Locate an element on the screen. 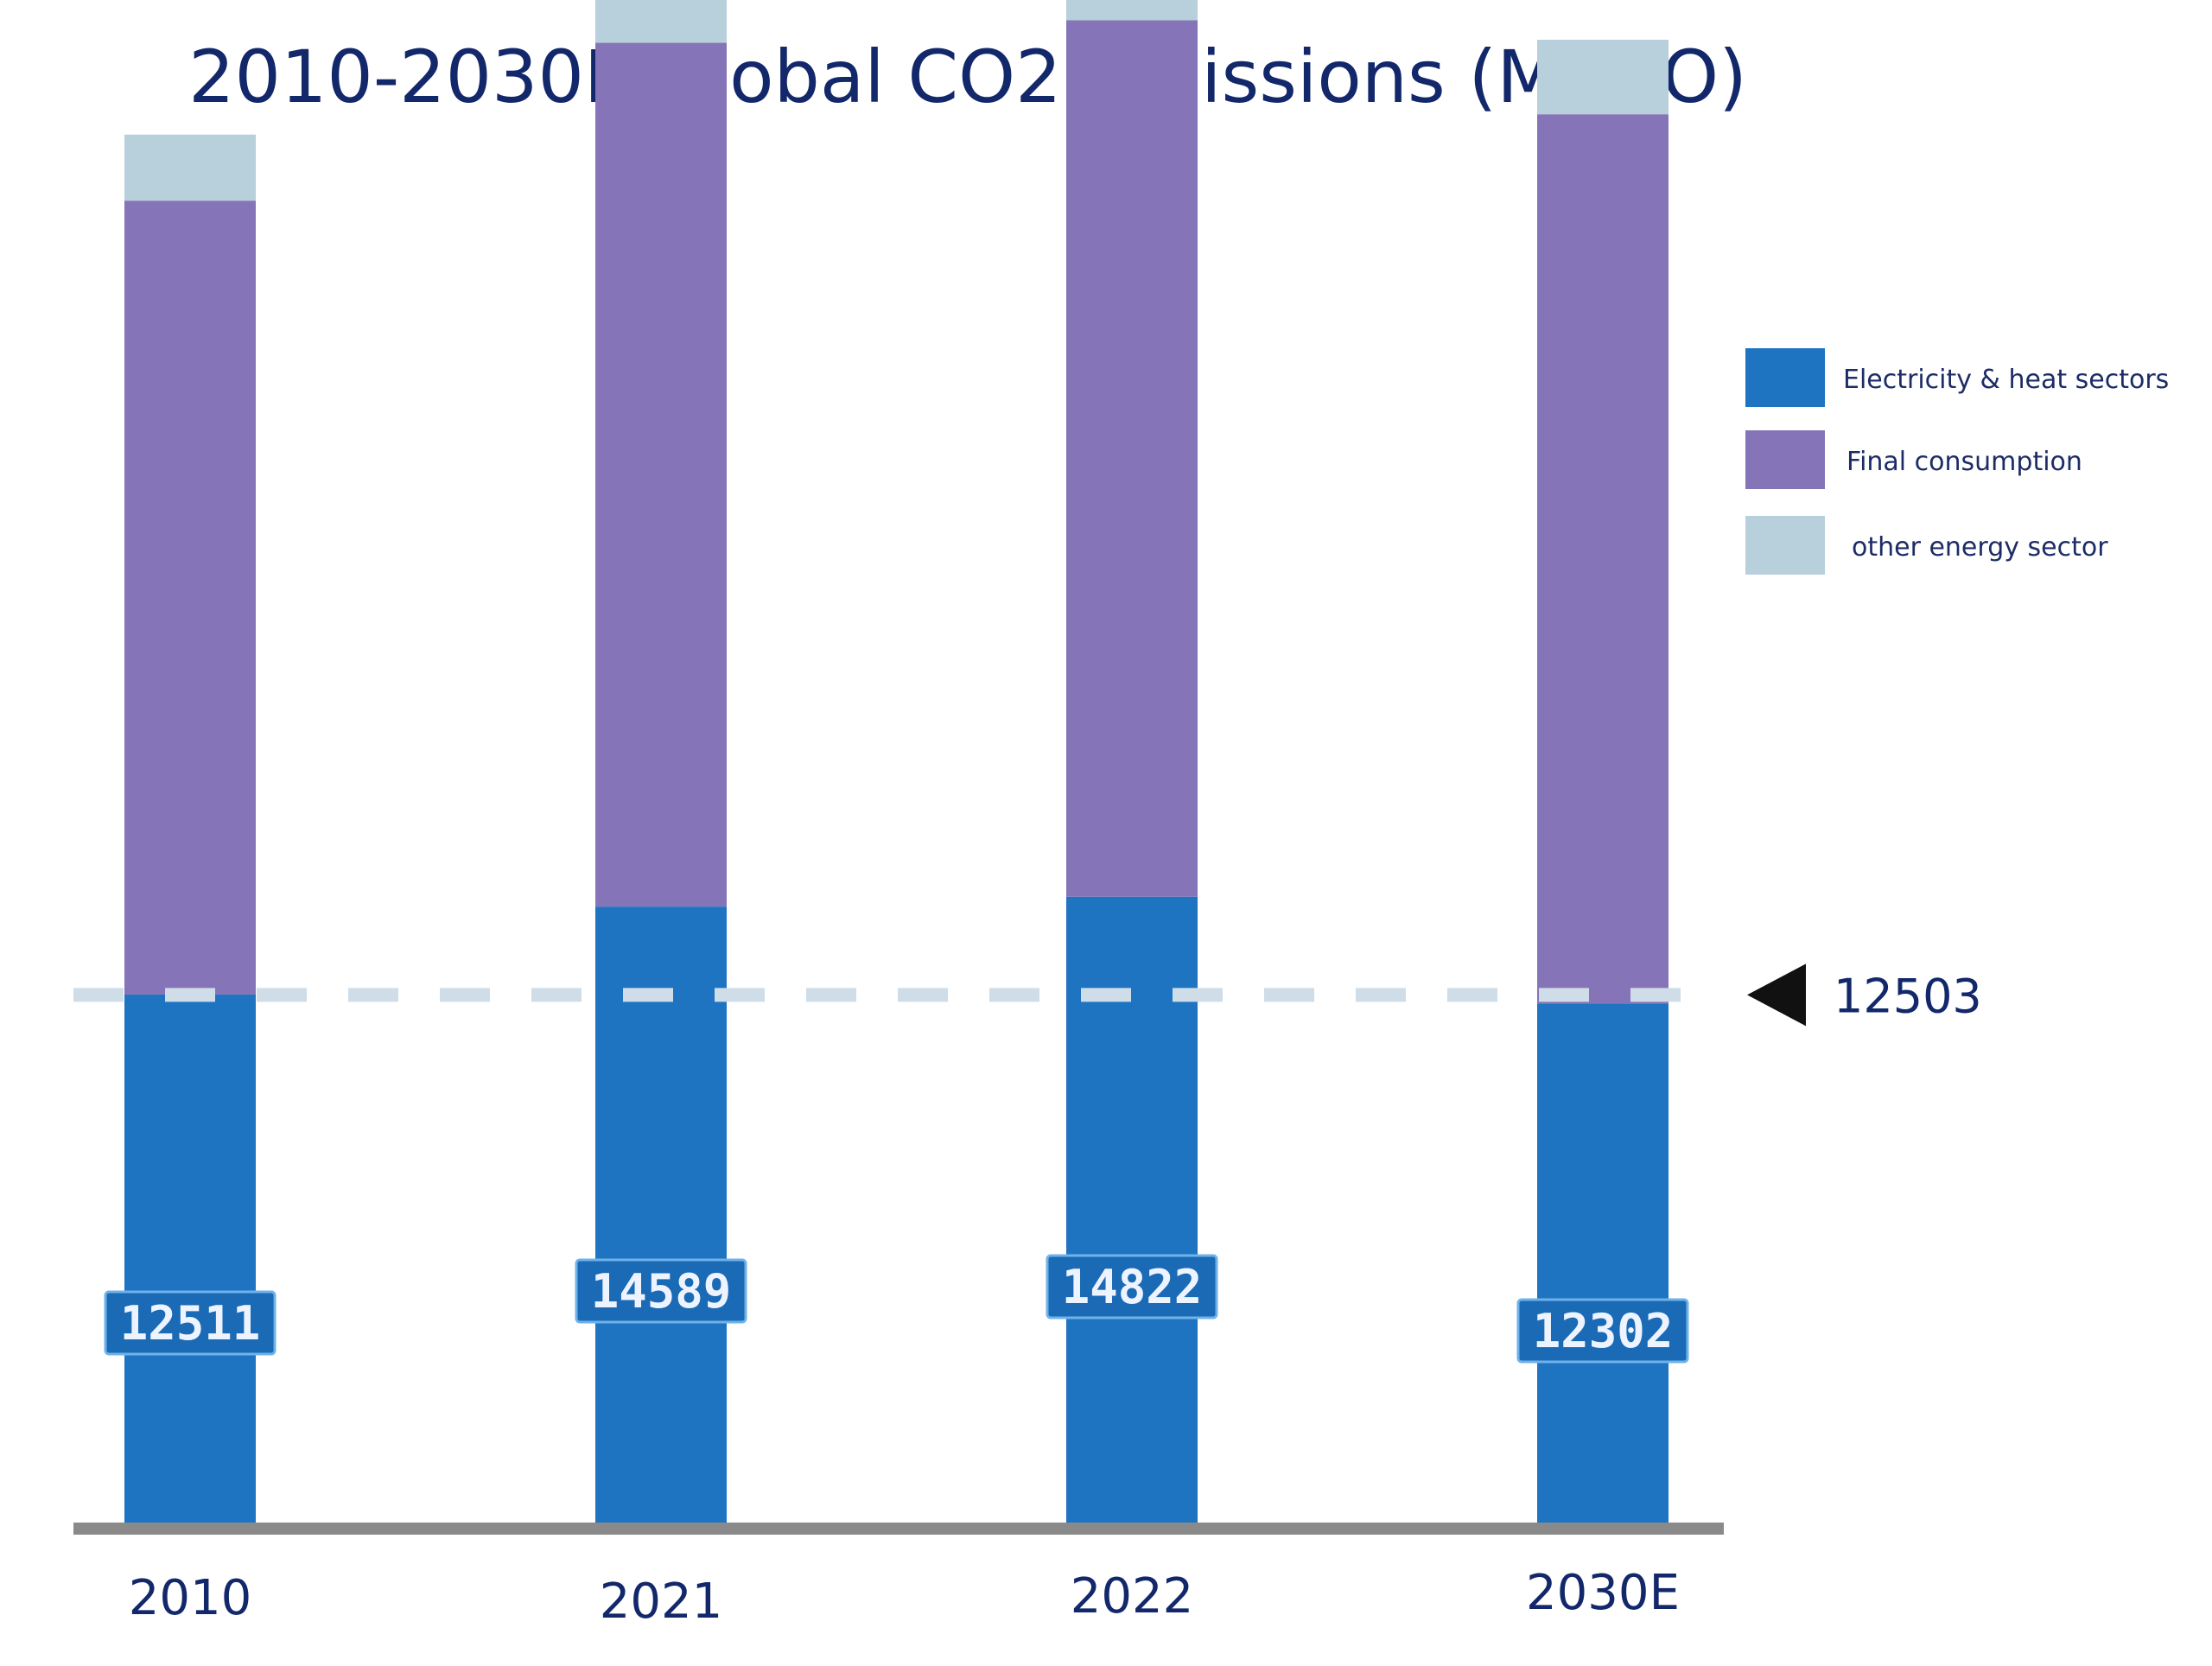 This screenshot has height=1666, width=2212. legend-label-0: Electricity & heat sectors is located at coordinates (2006, 380).